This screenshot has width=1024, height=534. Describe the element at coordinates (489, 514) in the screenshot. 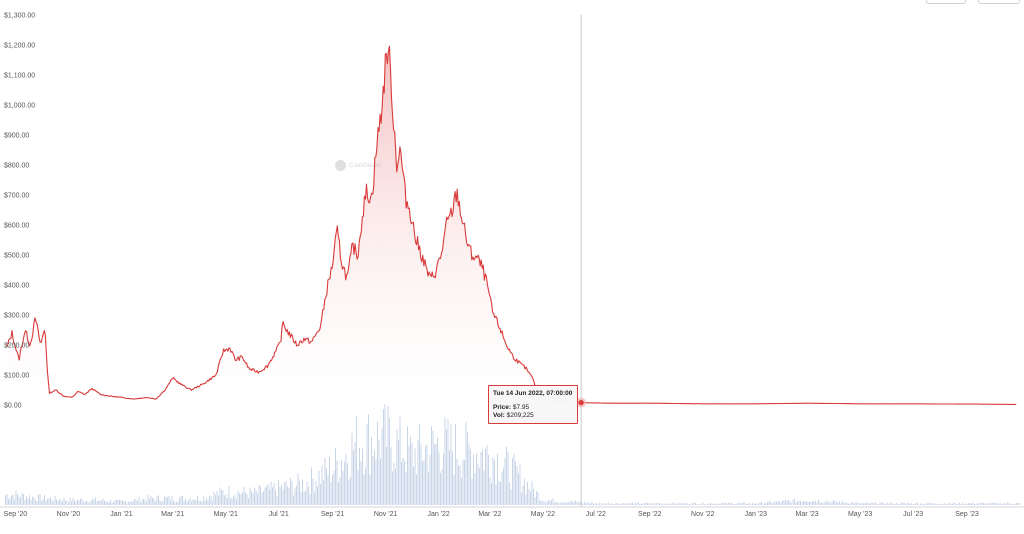

I see `x-tick-label: Mar '22` at that location.